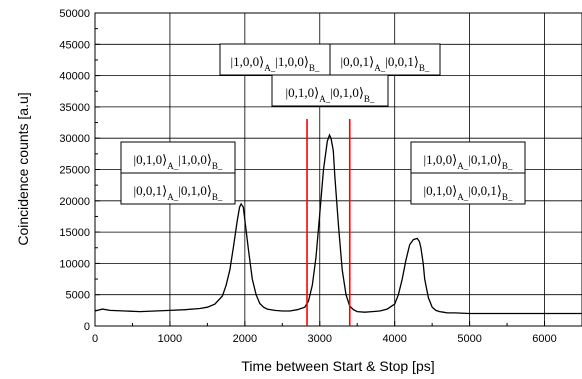 The image size is (582, 379). I want to click on x-tick-label: 1000, so click(170, 339).